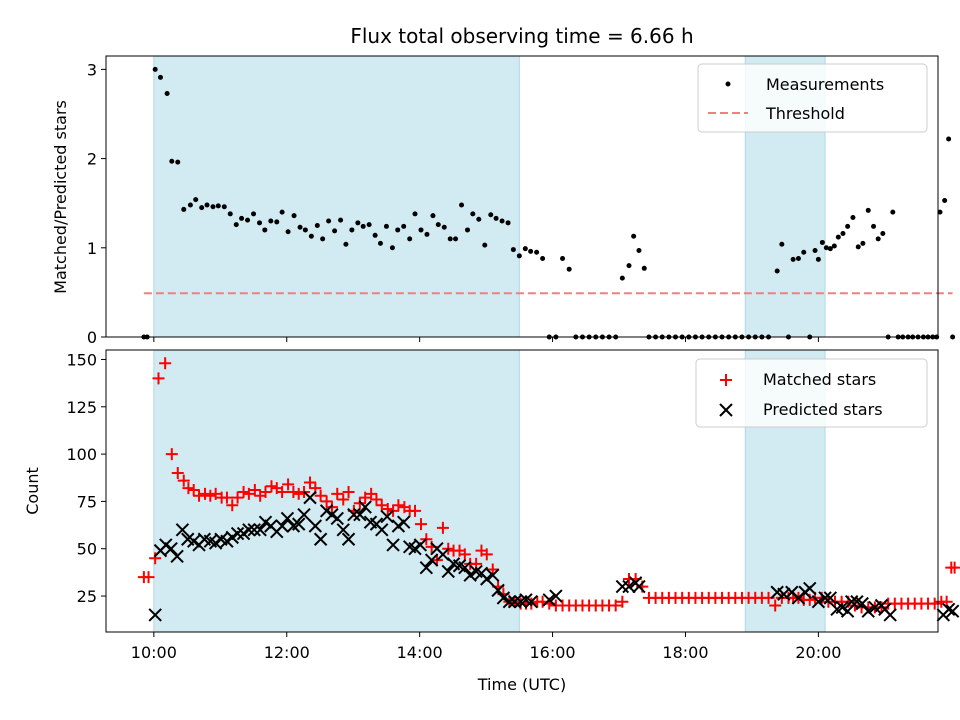 This screenshot has height=720, width=960. Describe the element at coordinates (87, 596) in the screenshot. I see `y-tick-label: 25` at that location.